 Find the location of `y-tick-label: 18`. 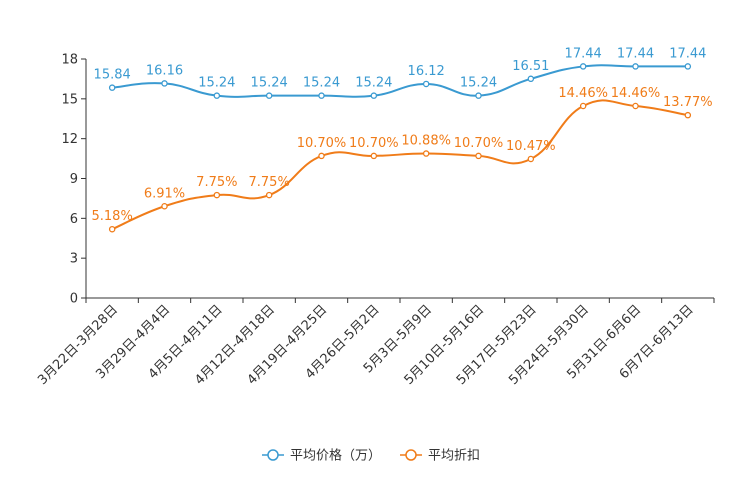

y-tick-label: 18 is located at coordinates (69, 60).